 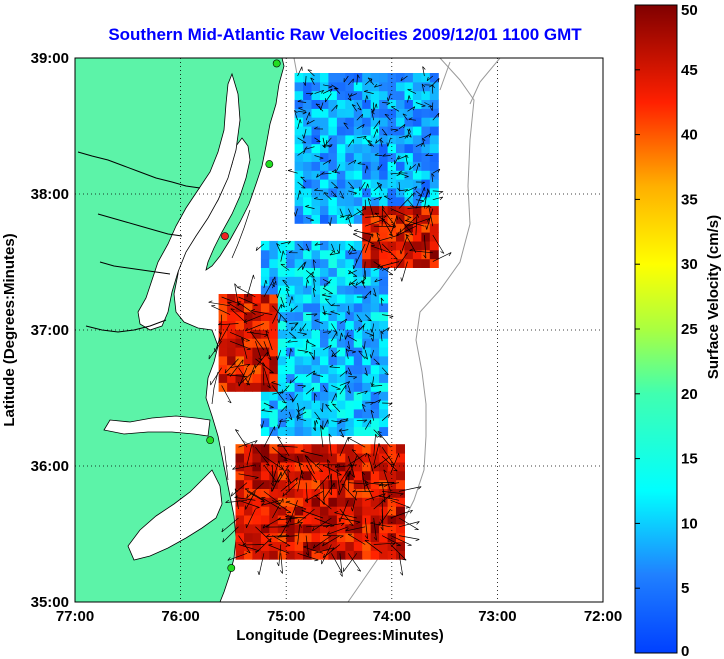 I want to click on colorbar-tick-label: 40, so click(x=689, y=135).